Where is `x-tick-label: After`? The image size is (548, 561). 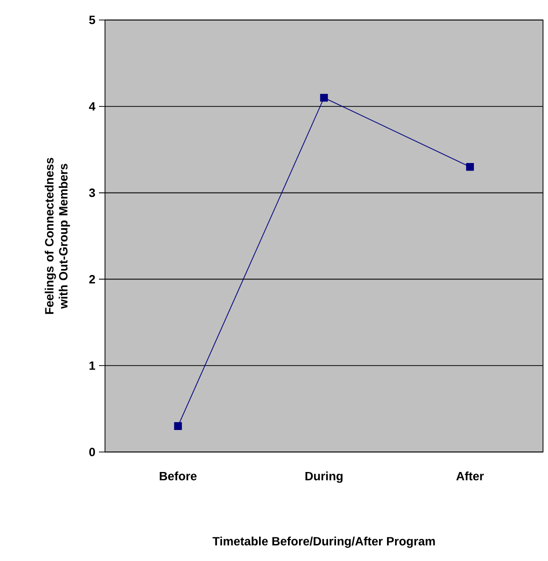 x-tick-label: After is located at coordinates (470, 476).